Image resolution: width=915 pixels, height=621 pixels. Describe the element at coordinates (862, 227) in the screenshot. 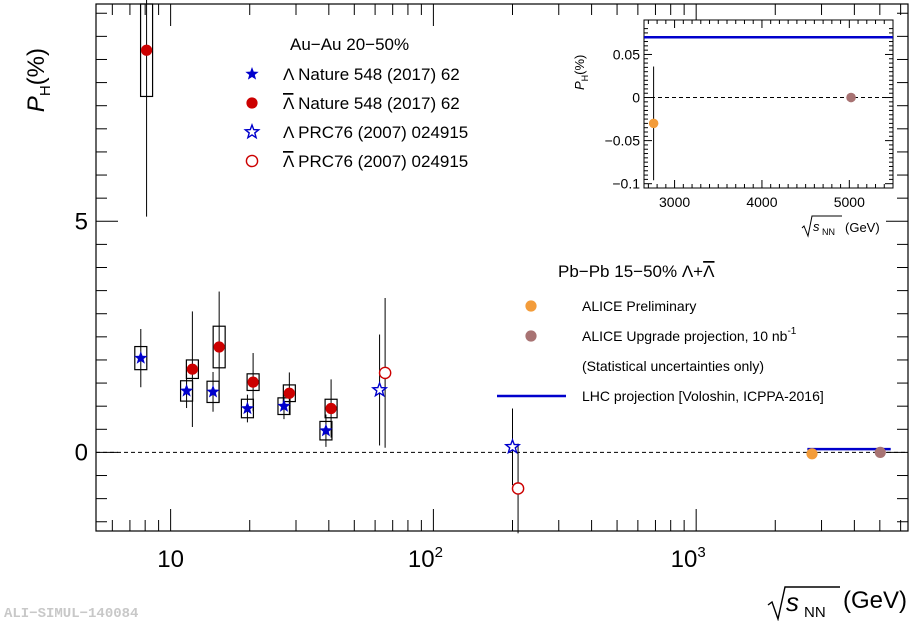

I see `inset-x-axis-unit: (GeV)` at that location.